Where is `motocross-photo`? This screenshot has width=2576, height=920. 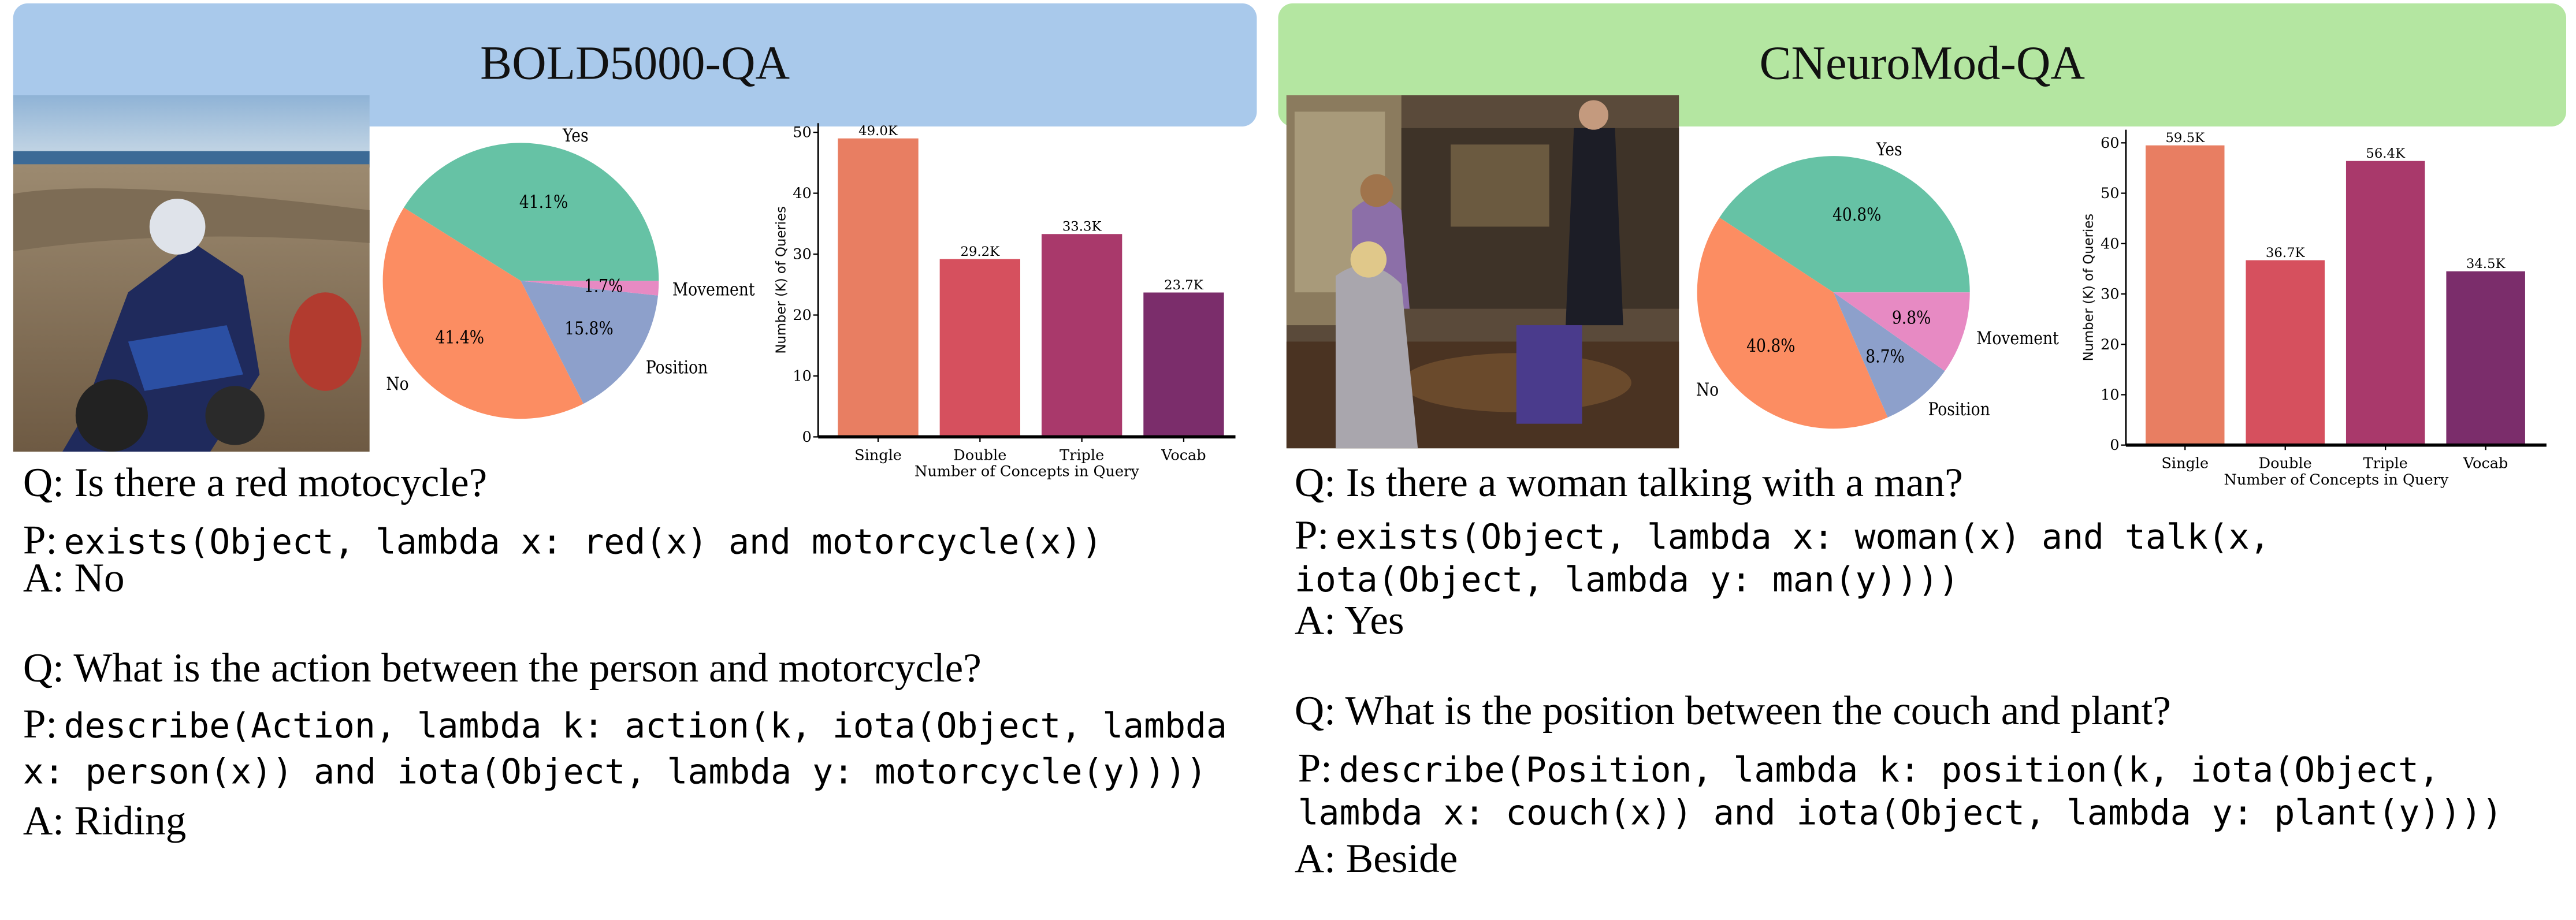 motocross-photo is located at coordinates (191, 273).